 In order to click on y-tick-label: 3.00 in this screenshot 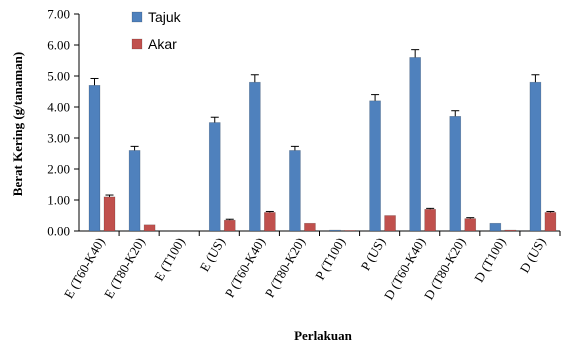, I will do `click(58, 138)`.